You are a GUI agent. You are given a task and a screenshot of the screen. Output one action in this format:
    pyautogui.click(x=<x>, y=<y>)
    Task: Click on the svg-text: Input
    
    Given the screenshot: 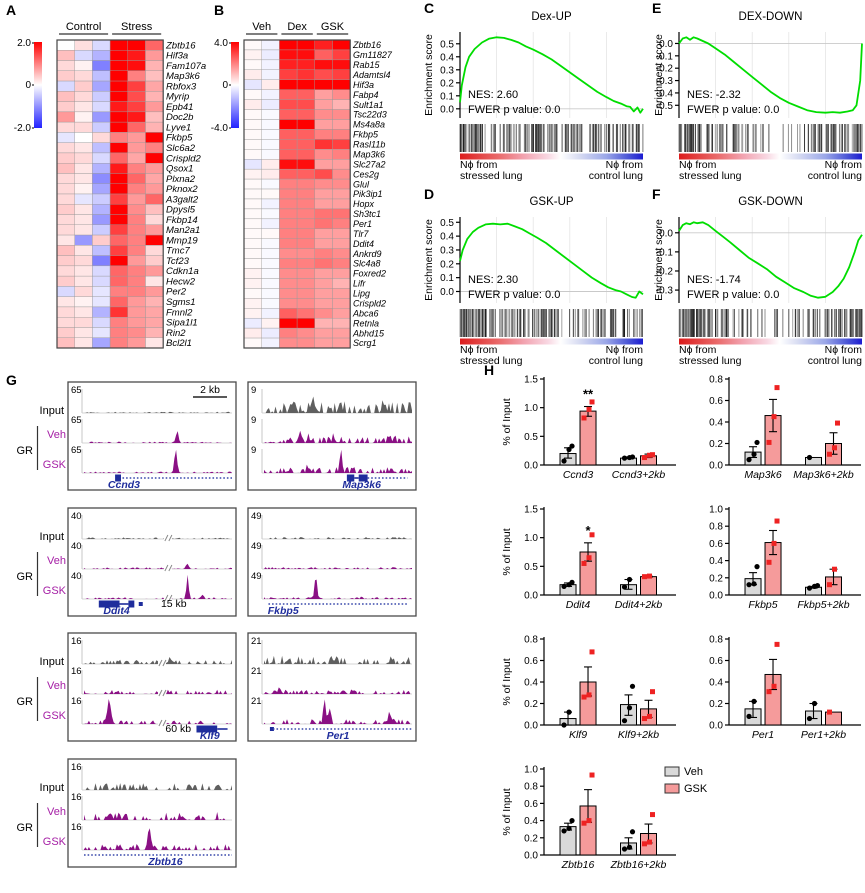 What is the action you would take?
    pyautogui.click(x=52, y=788)
    